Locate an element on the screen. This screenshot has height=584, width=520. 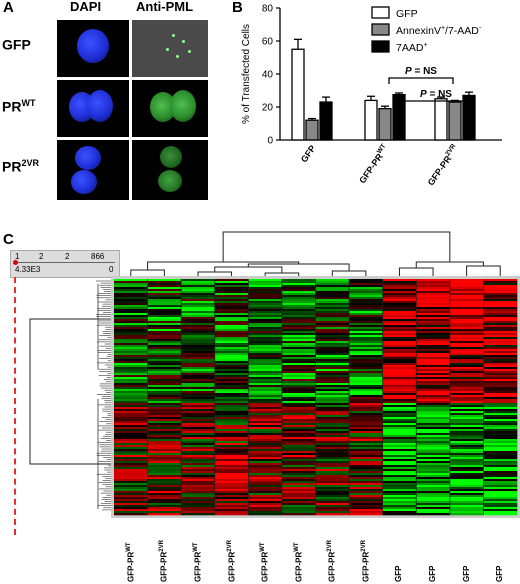
ruler-label: 2 is located at coordinates (41, 256).